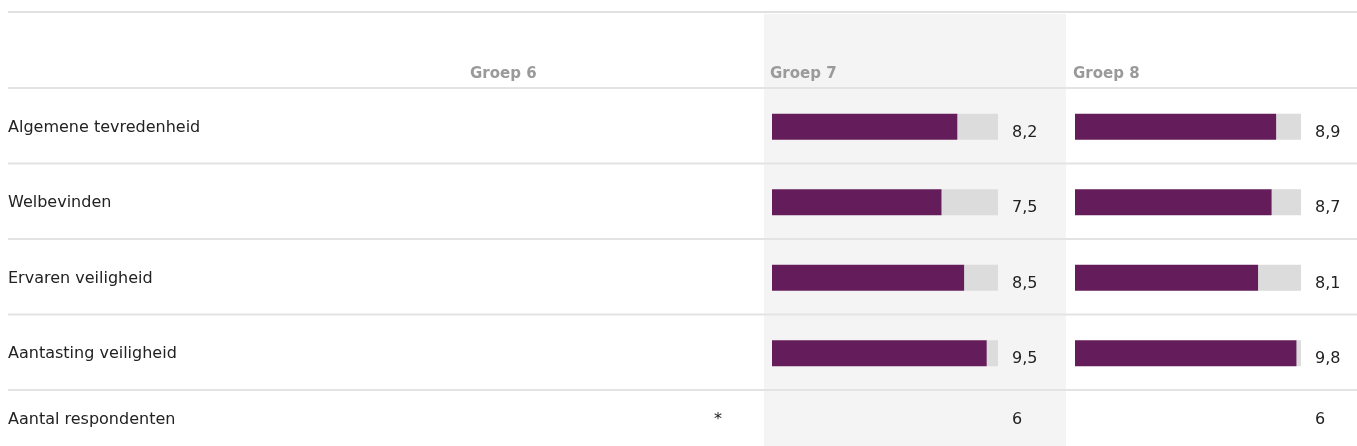 The height and width of the screenshot is (446, 1357). What do you see at coordinates (104, 126) in the screenshot?
I see `y-tick-label: Algemene tevredenheid` at bounding box center [104, 126].